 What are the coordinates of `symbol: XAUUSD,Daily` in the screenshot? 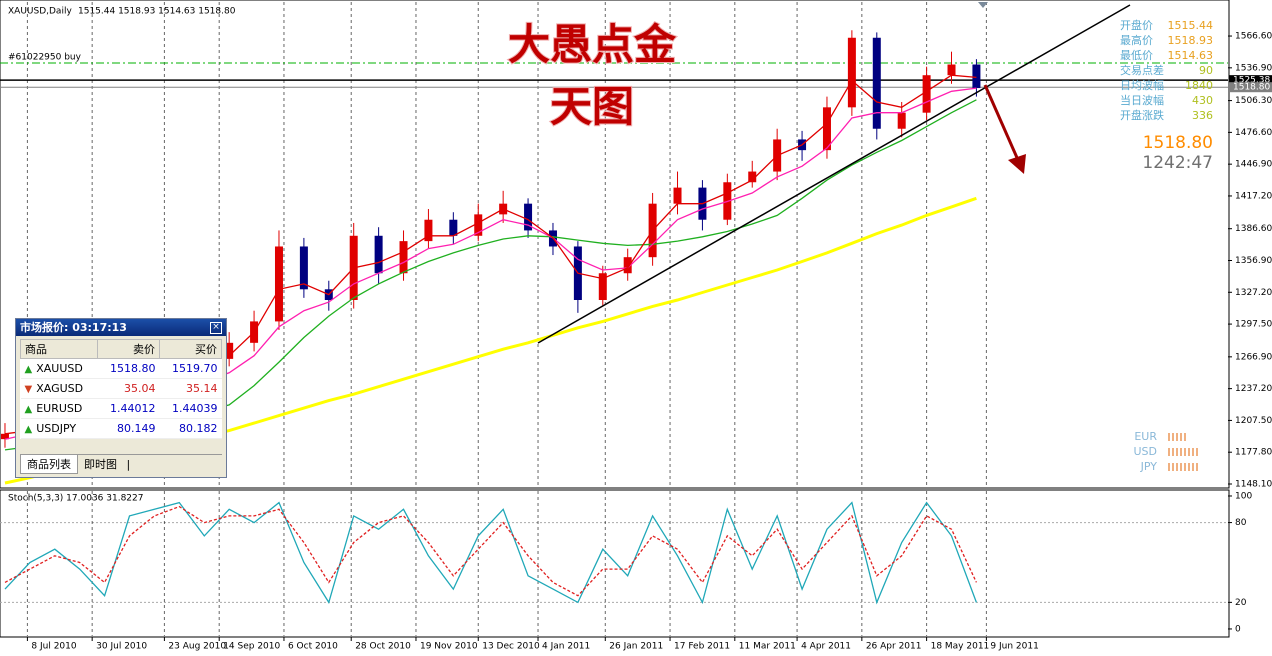 It's located at (40, 12).